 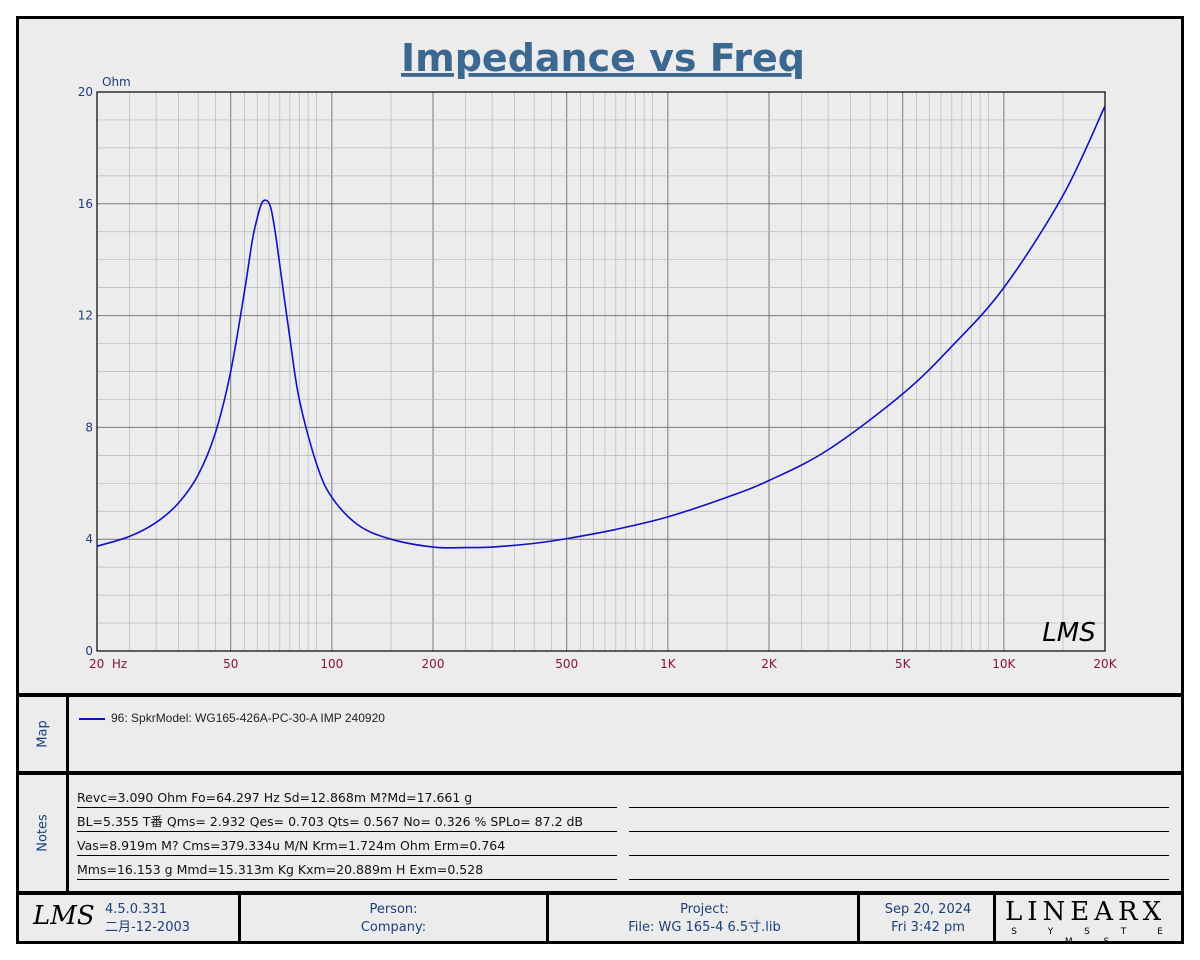 I want to click on file-label: File: WG 165-4 6.5寸.lib, so click(x=704, y=927).